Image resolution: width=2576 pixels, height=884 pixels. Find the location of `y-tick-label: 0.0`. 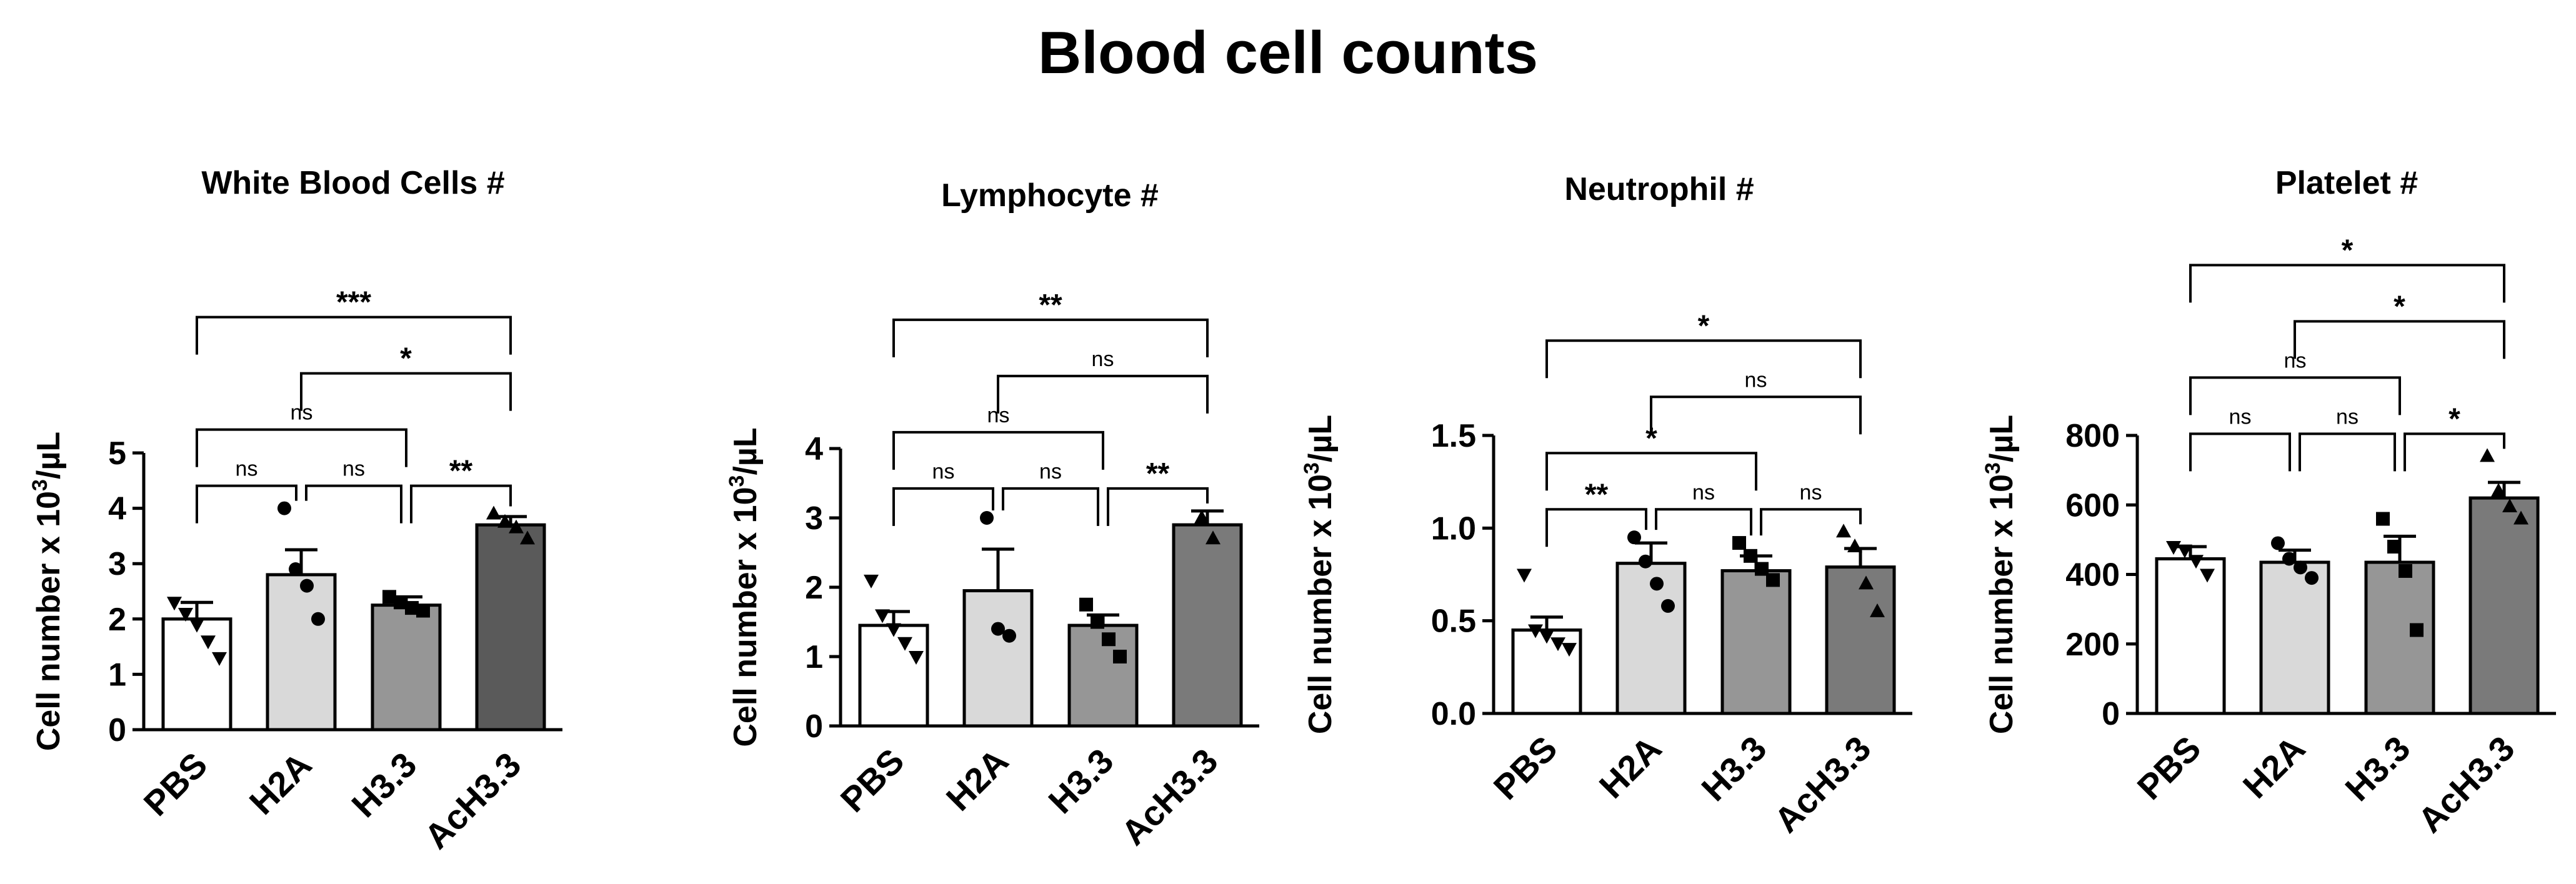

y-tick-label: 0.0 is located at coordinates (1453, 714).